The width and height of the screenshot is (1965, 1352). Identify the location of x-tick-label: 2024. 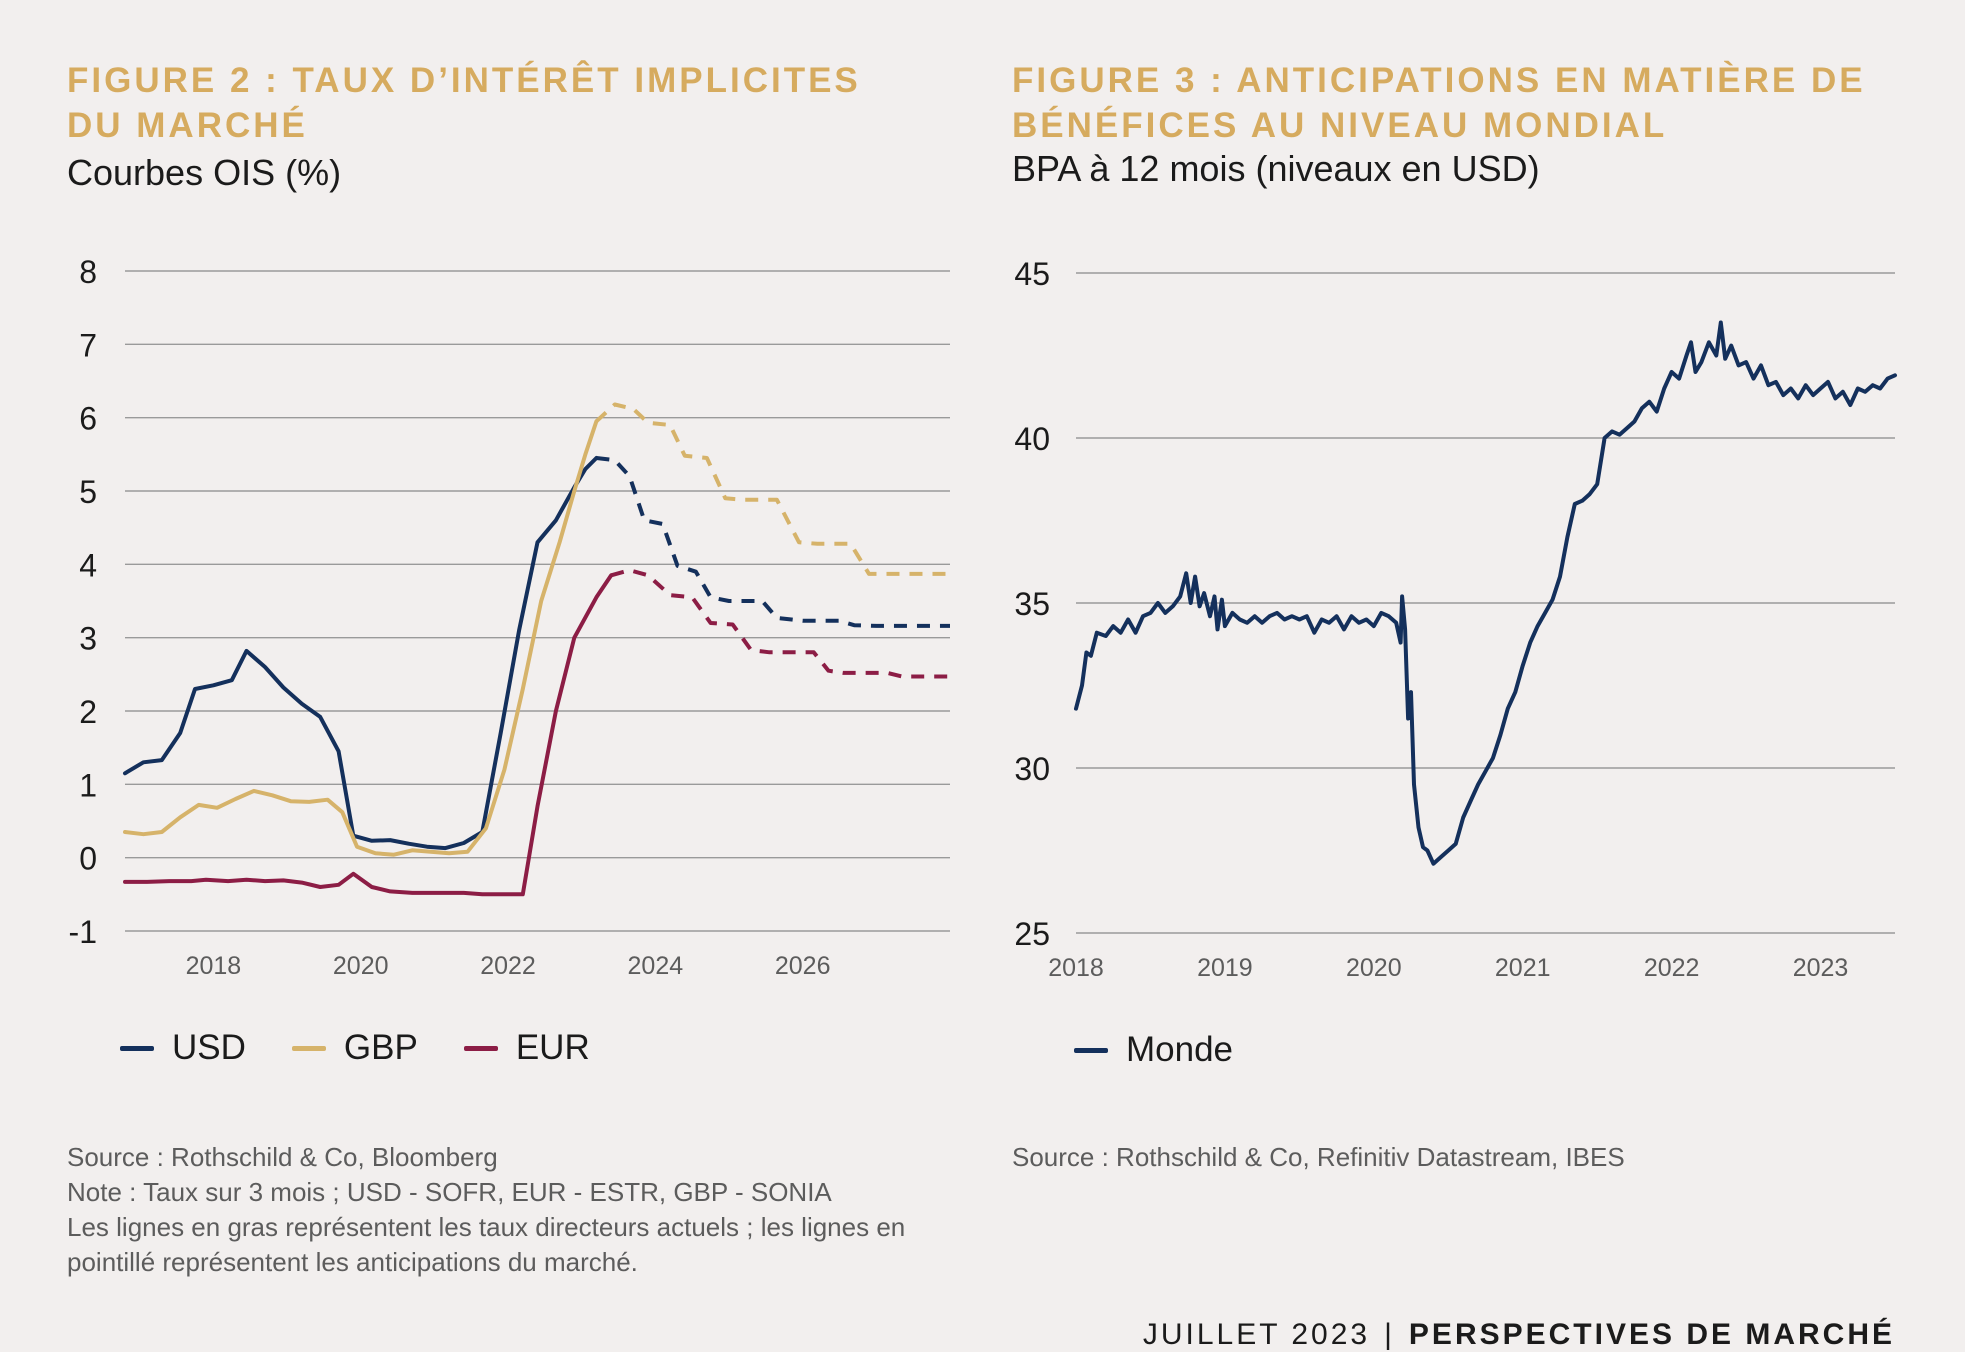
(656, 966).